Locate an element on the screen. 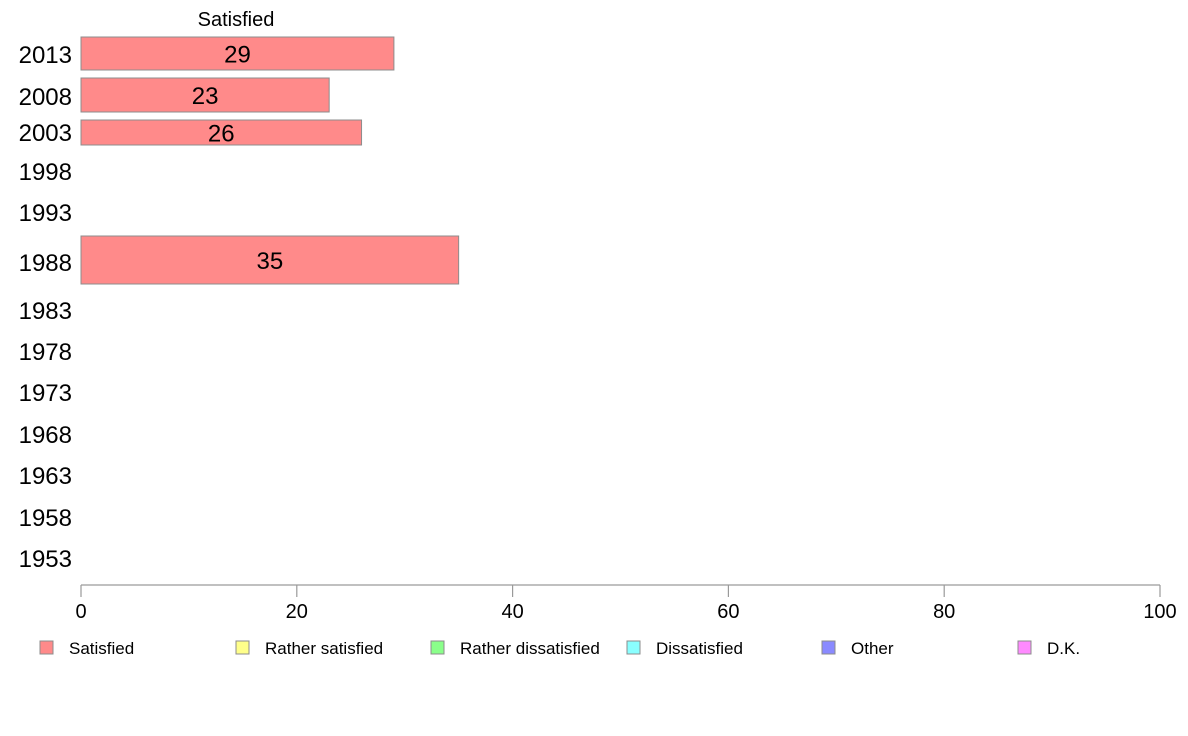  year-label-1978: 1978 is located at coordinates (45, 352).